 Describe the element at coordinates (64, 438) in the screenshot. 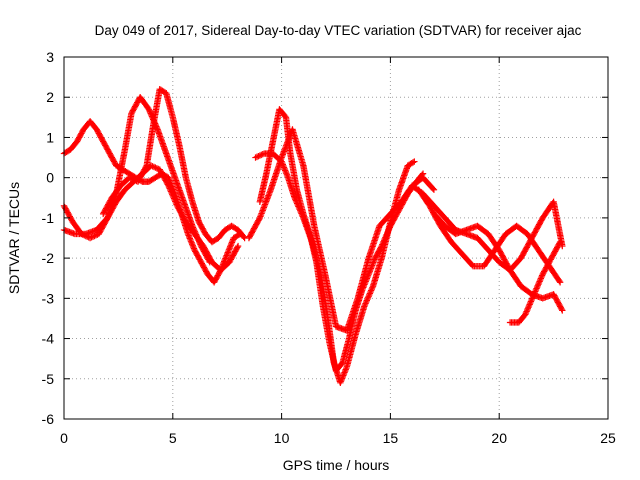

I see `x-tick-label: 0` at that location.